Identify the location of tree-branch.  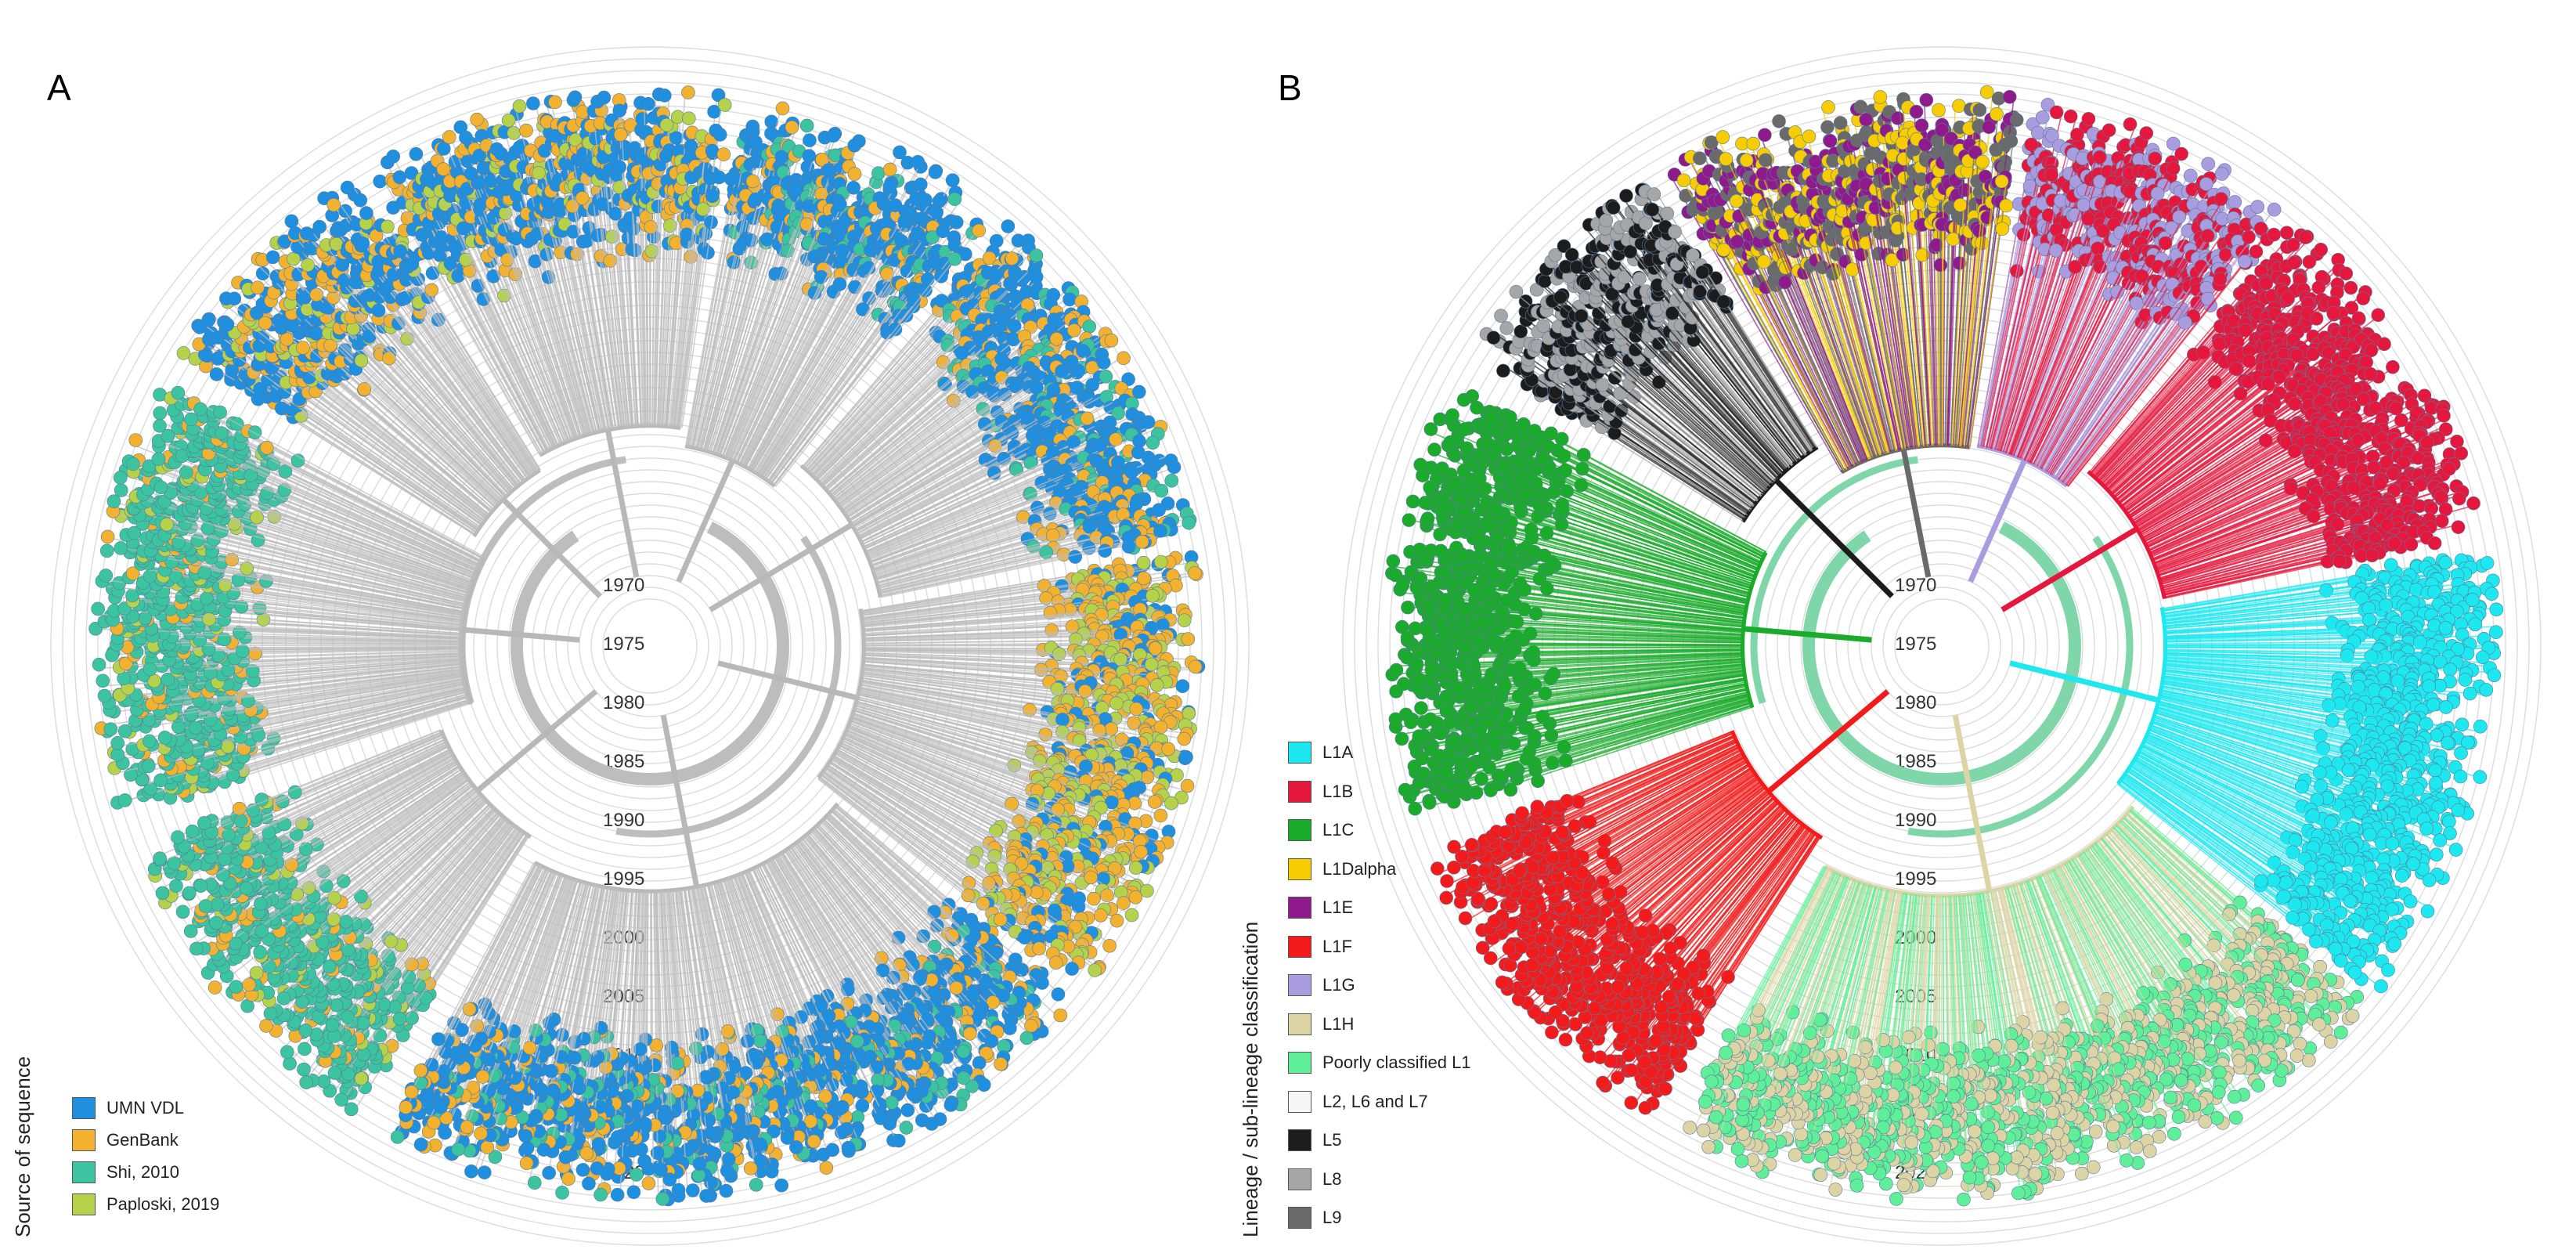
(680, 800).